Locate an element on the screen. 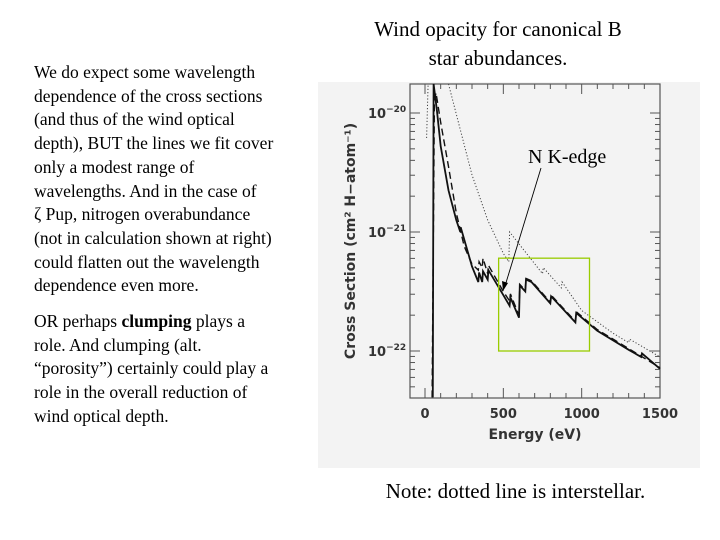  p2-line: role. And clumping (alt. is located at coordinates (118, 344).